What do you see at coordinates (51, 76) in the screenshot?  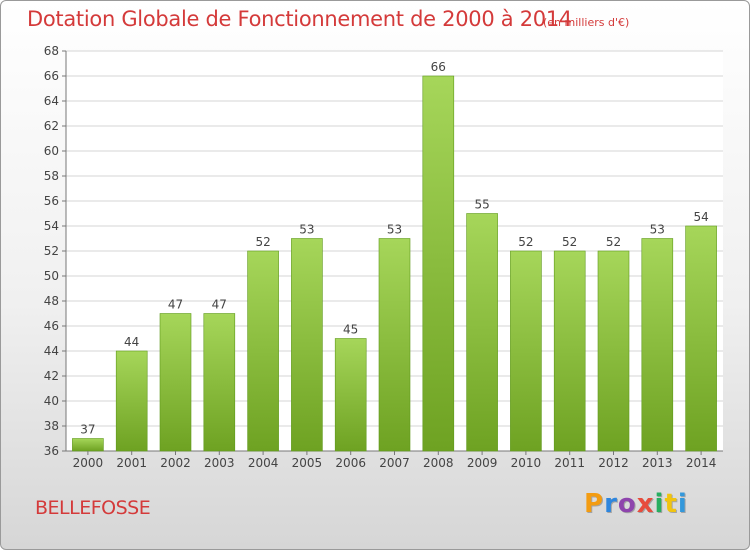 I see `y-tick-label: 66` at bounding box center [51, 76].